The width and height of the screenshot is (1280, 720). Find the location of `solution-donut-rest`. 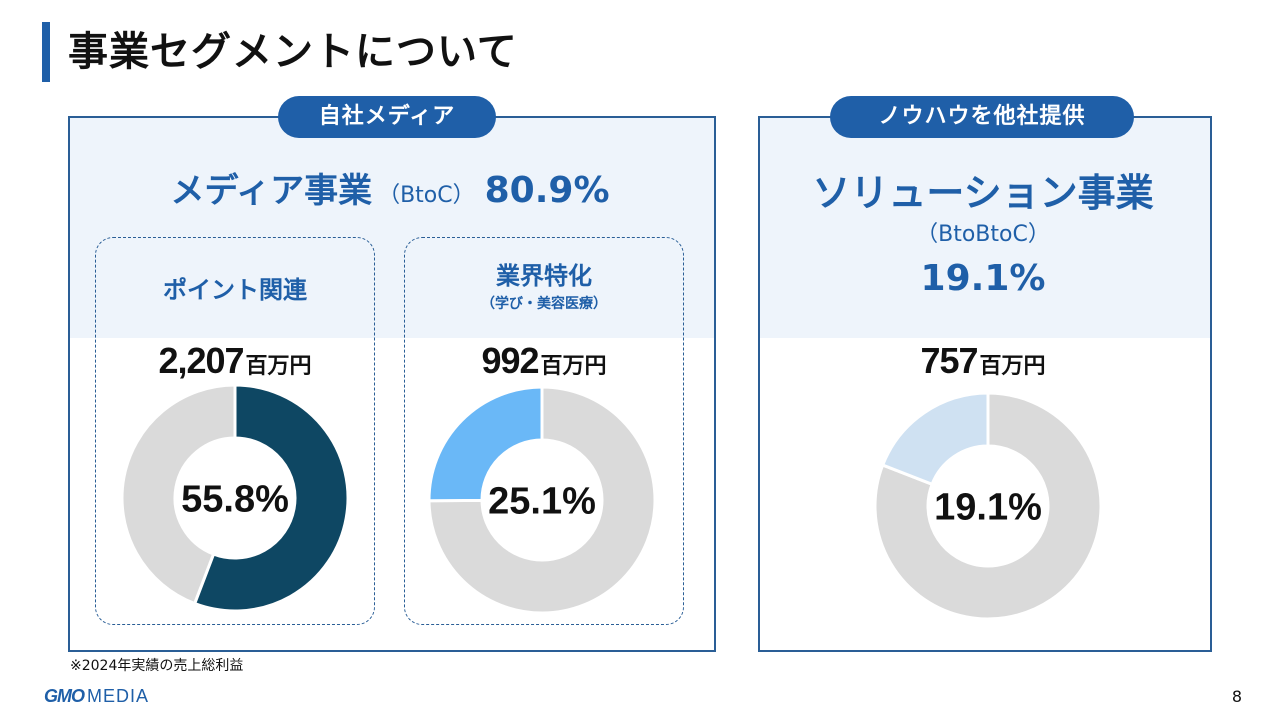

solution-donut-rest is located at coordinates (988, 506).